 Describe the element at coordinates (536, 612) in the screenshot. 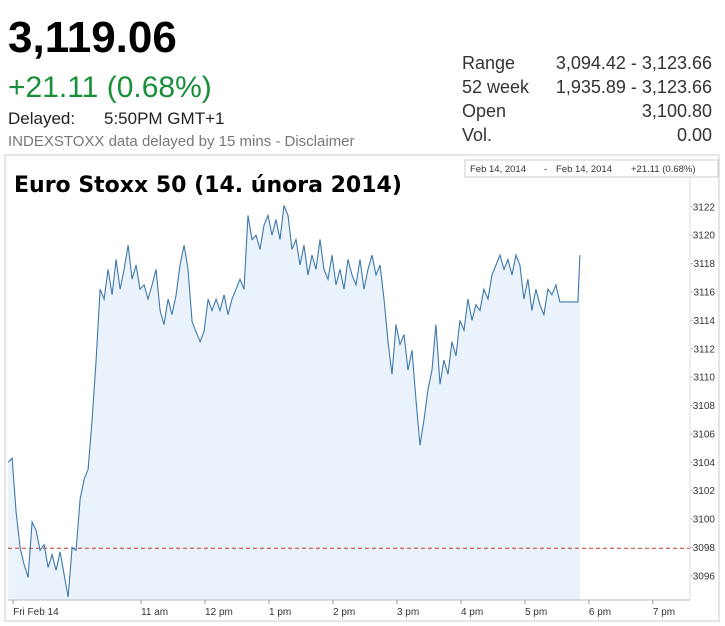

I see `x-tick-label: 5 pm` at that location.